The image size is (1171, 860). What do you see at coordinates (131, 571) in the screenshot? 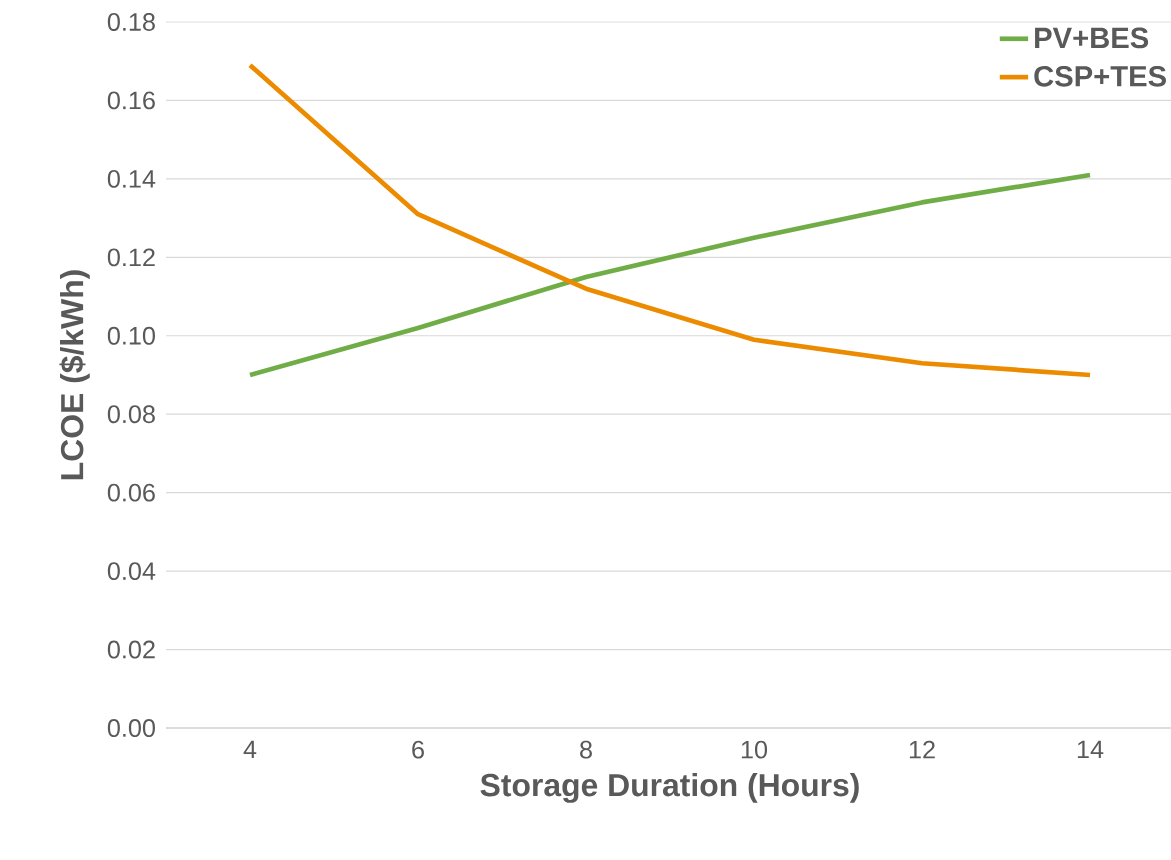
I see `y-tick-label: 0.04` at bounding box center [131, 571].